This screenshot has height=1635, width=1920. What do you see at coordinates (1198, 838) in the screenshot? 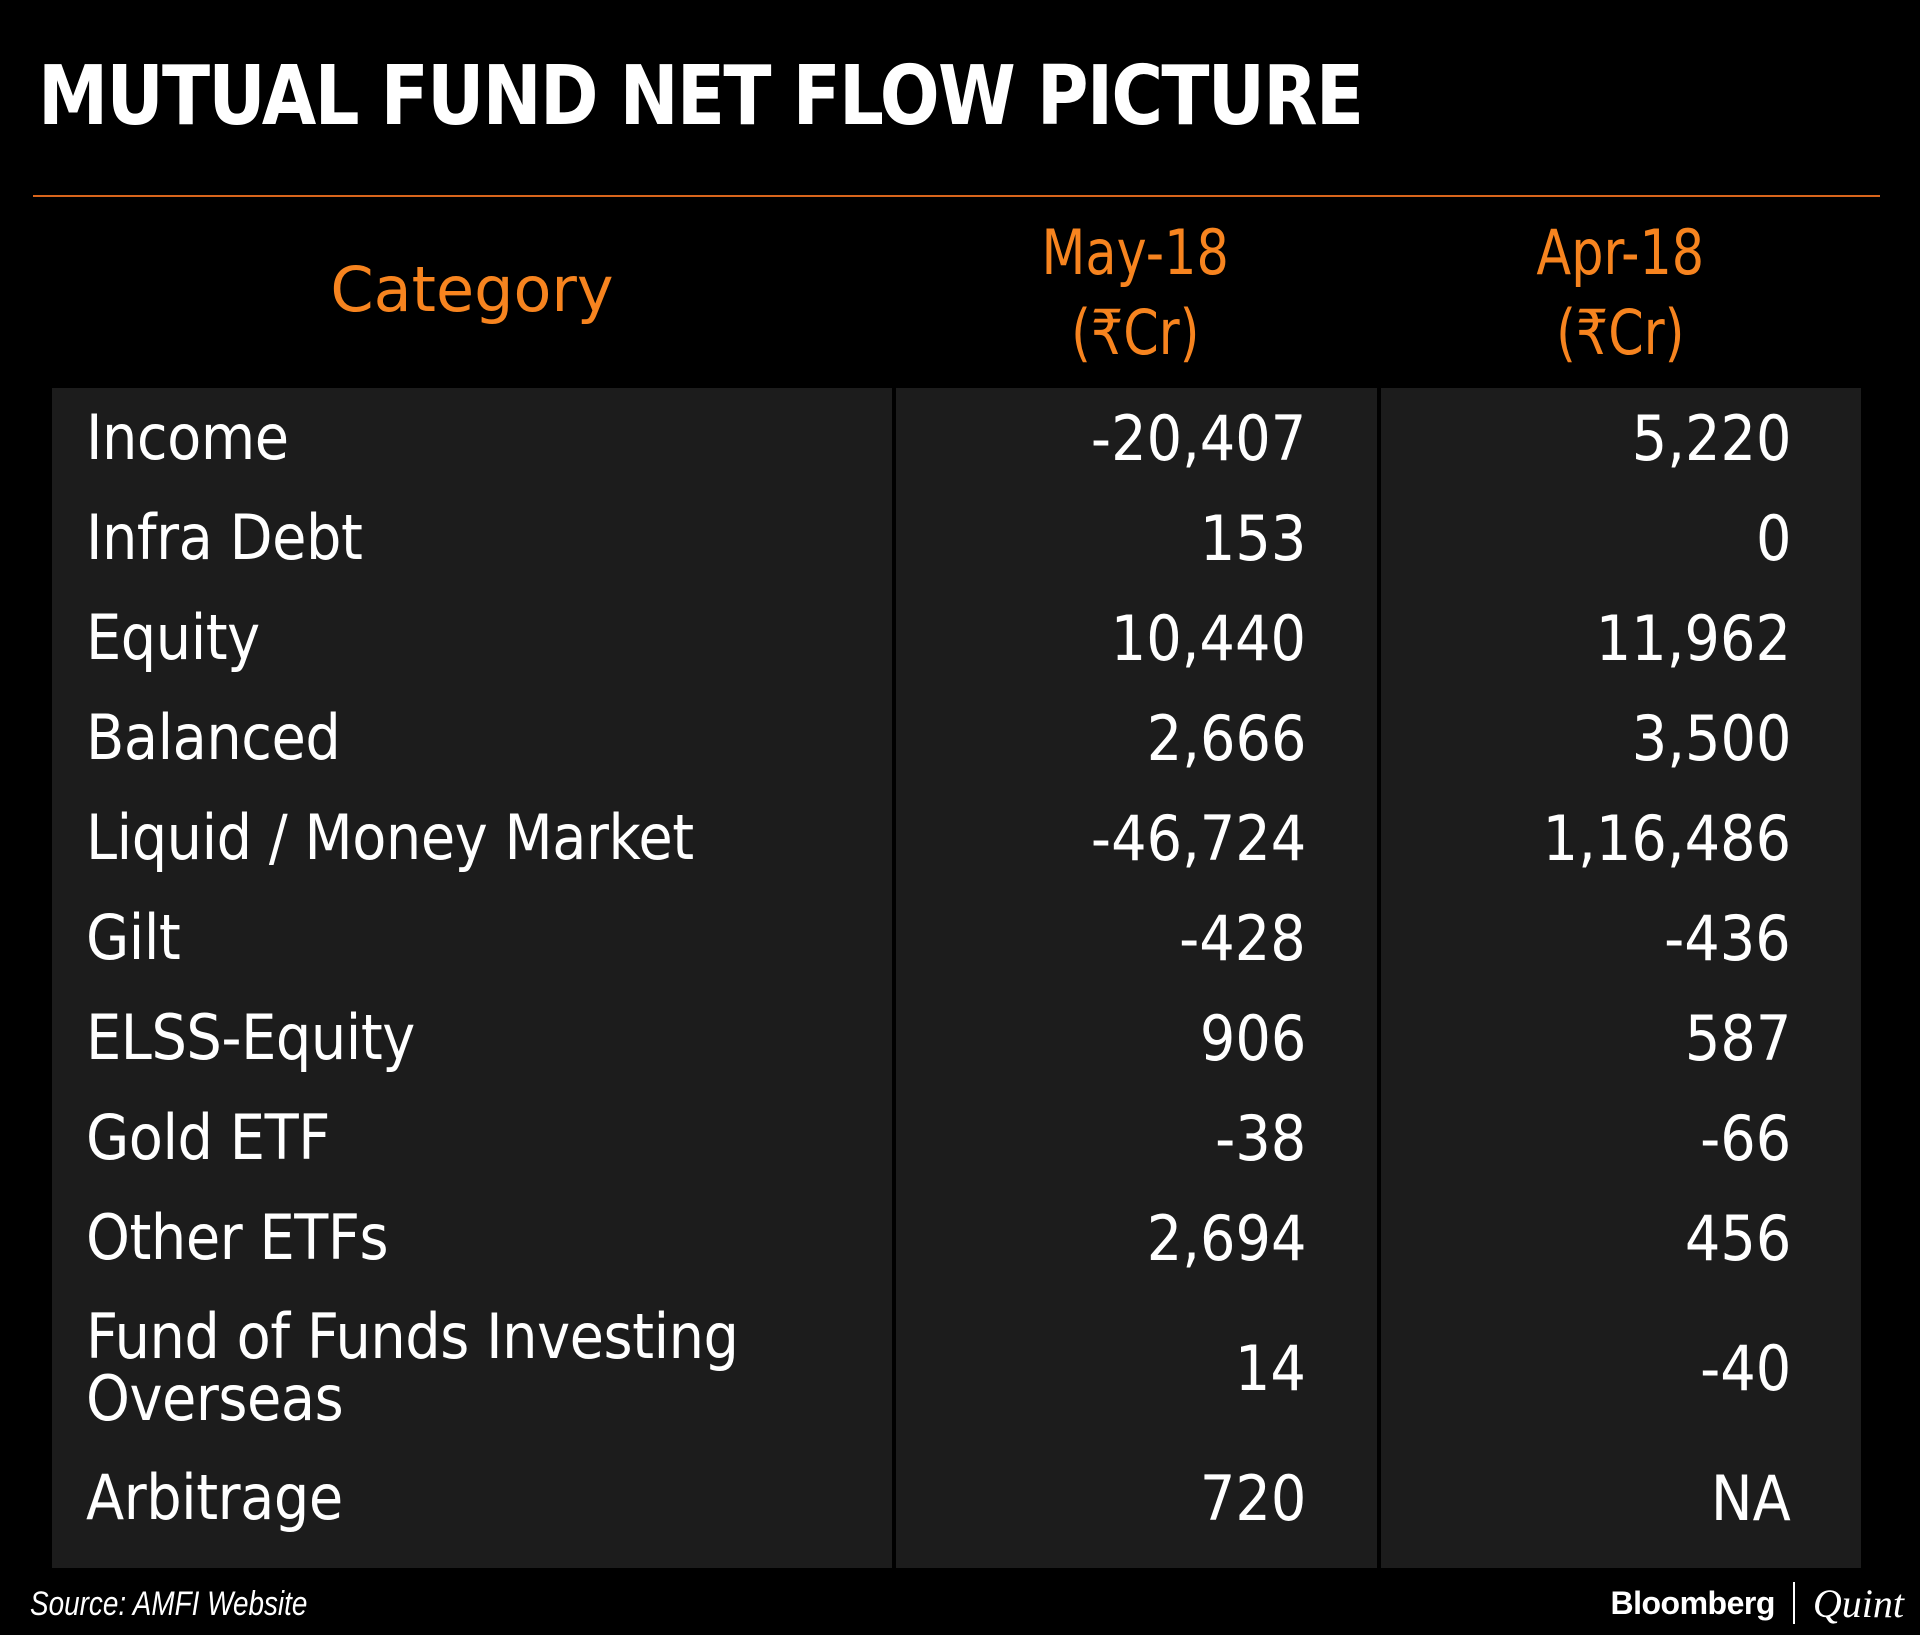
I see `cell-may-18-value: -46,724` at bounding box center [1198, 838].